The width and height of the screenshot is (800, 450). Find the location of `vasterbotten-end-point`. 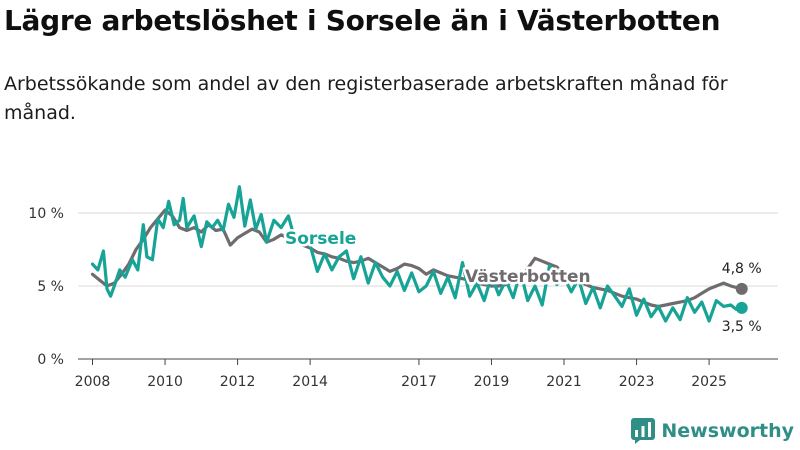

vasterbotten-end-point is located at coordinates (741, 288).